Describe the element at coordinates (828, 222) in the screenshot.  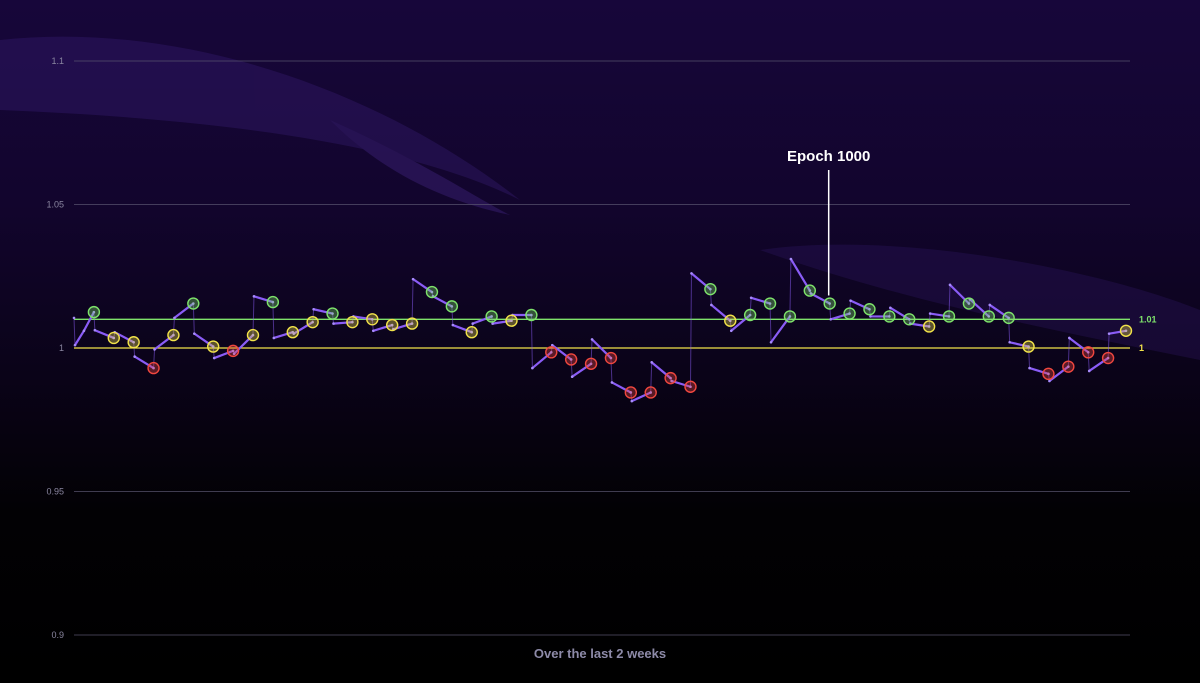
I see `epoch-annotation: Epoch 1000` at that location.